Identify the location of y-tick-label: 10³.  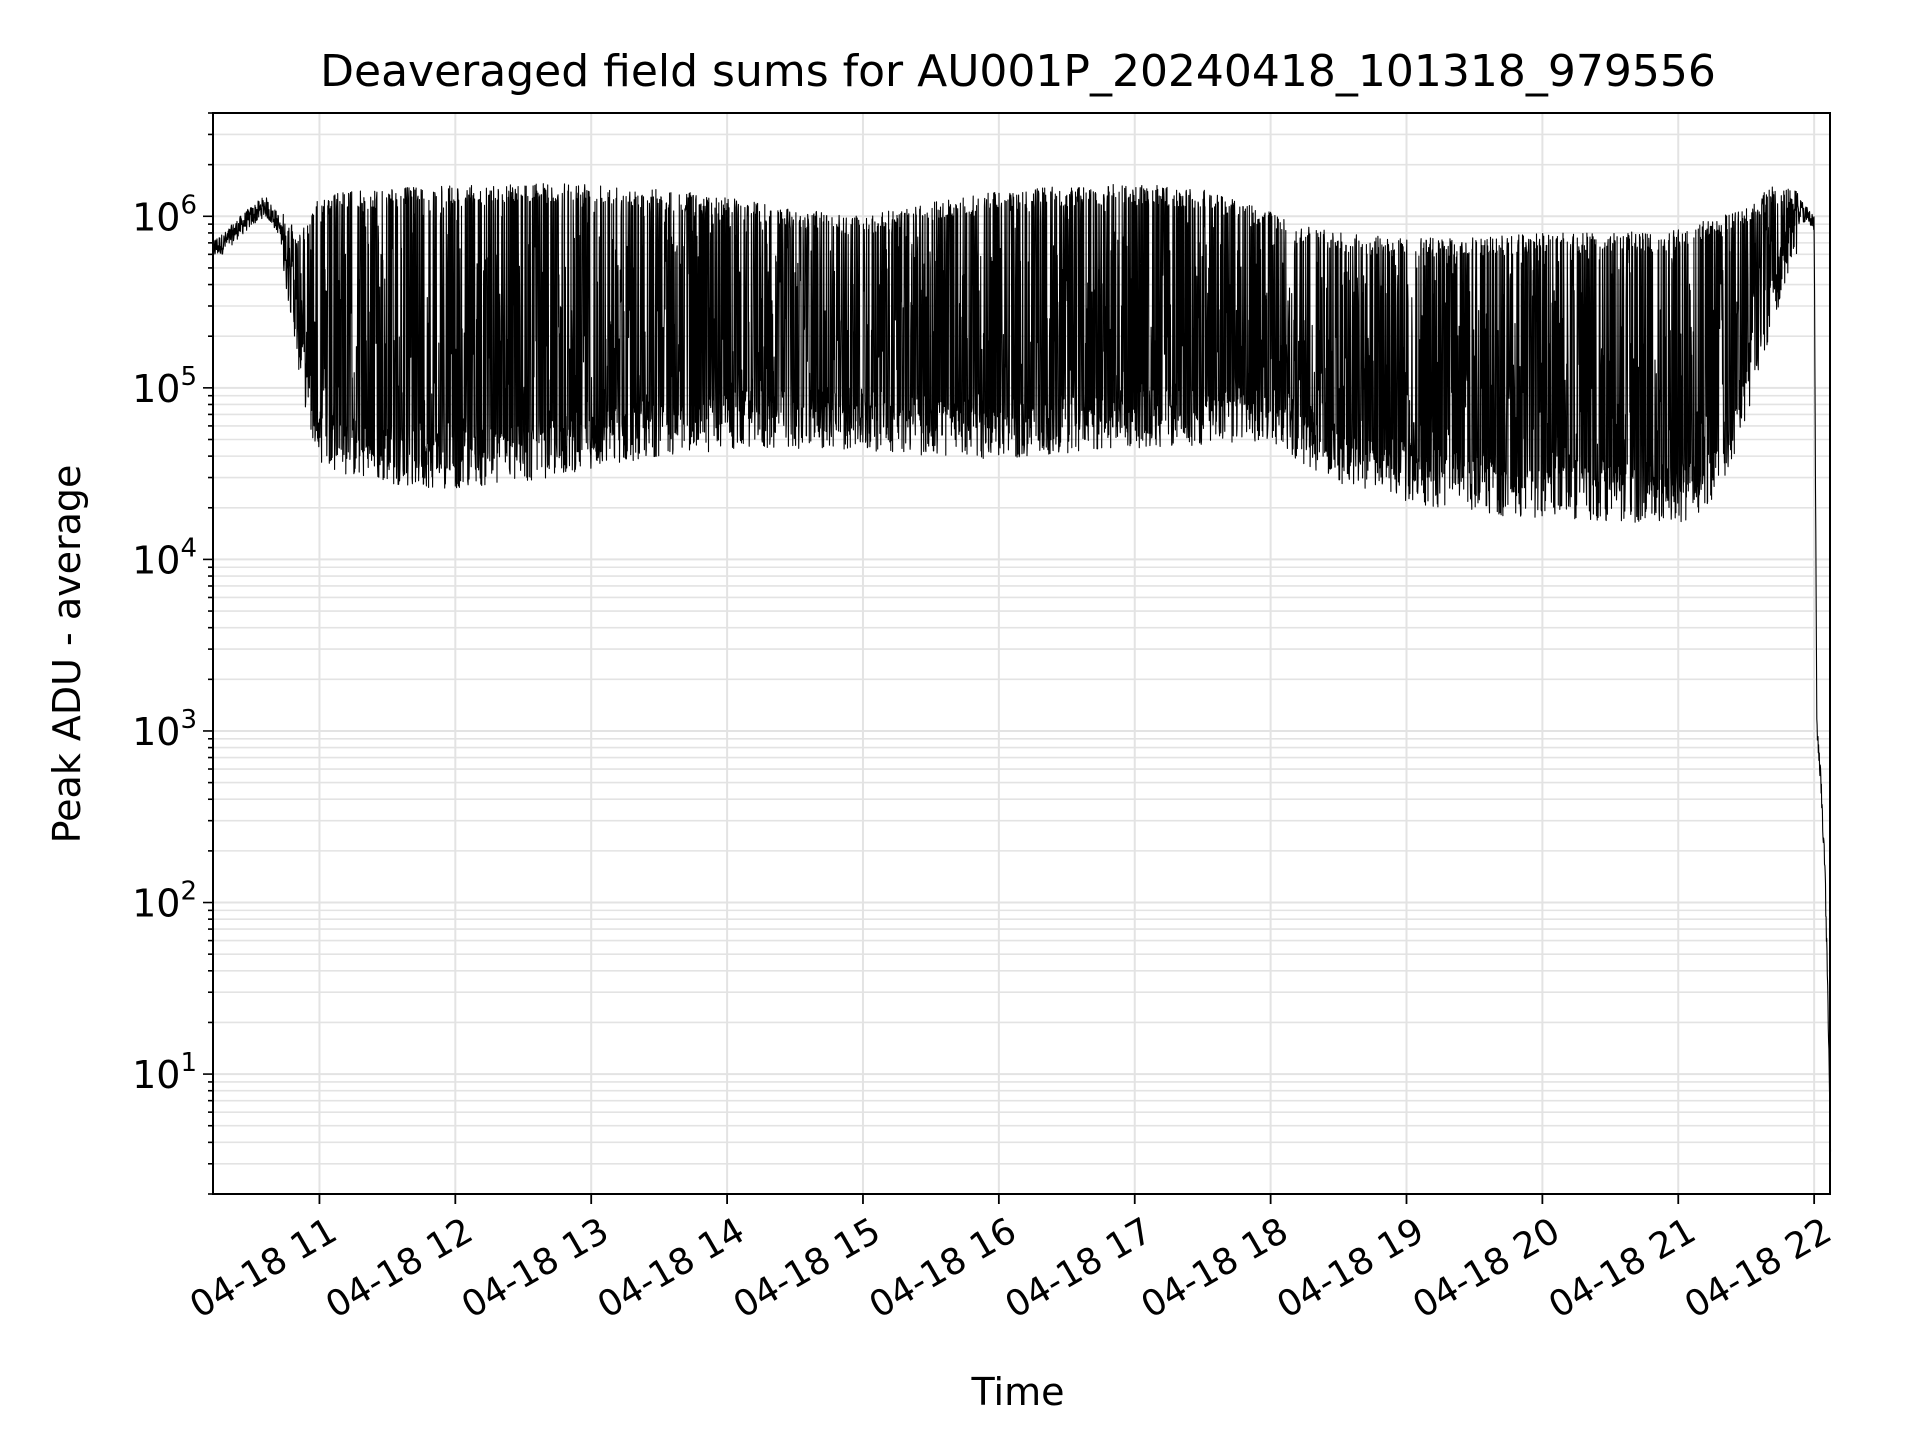
(164, 729).